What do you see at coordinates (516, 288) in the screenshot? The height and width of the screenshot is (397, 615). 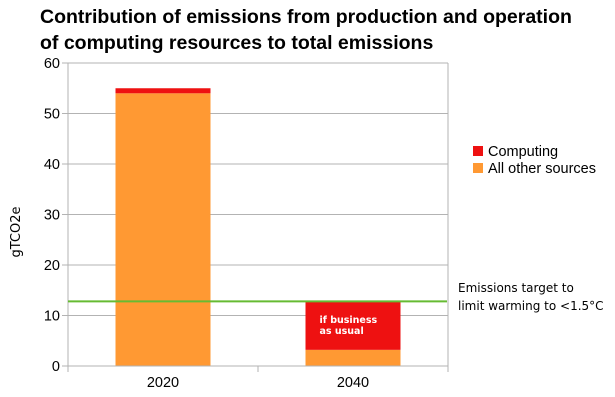 I see `target-line-label: Emissions target to` at bounding box center [516, 288].